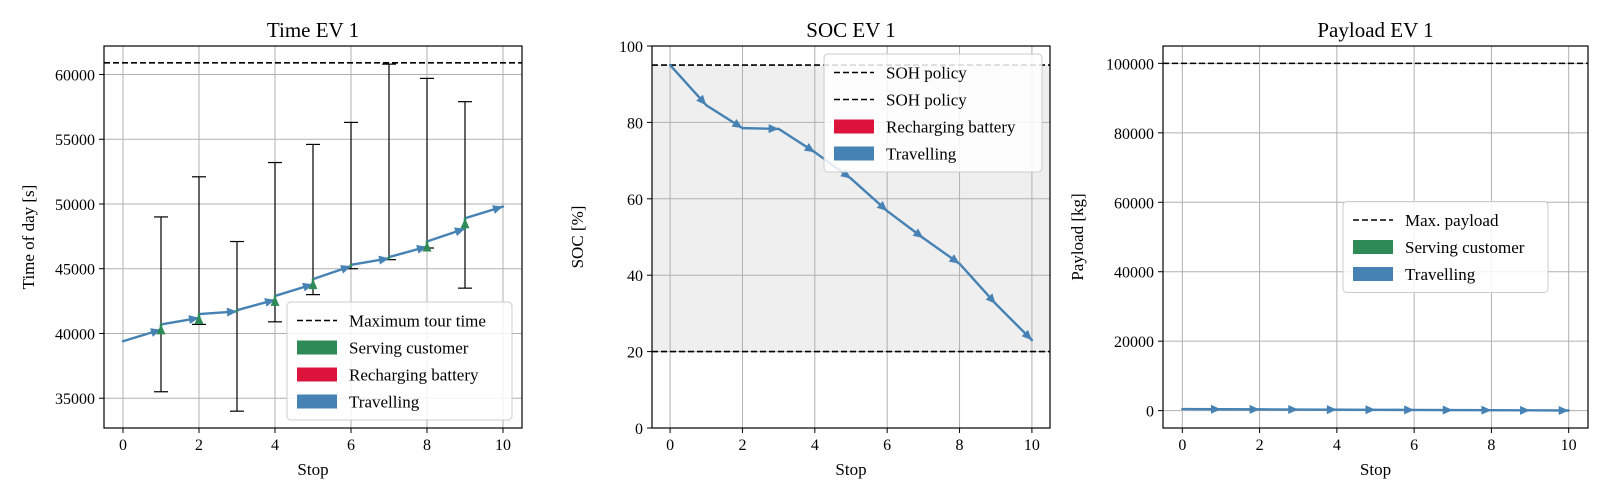 The image size is (1600, 500). I want to click on y-tick-label: 35000, so click(75, 399).